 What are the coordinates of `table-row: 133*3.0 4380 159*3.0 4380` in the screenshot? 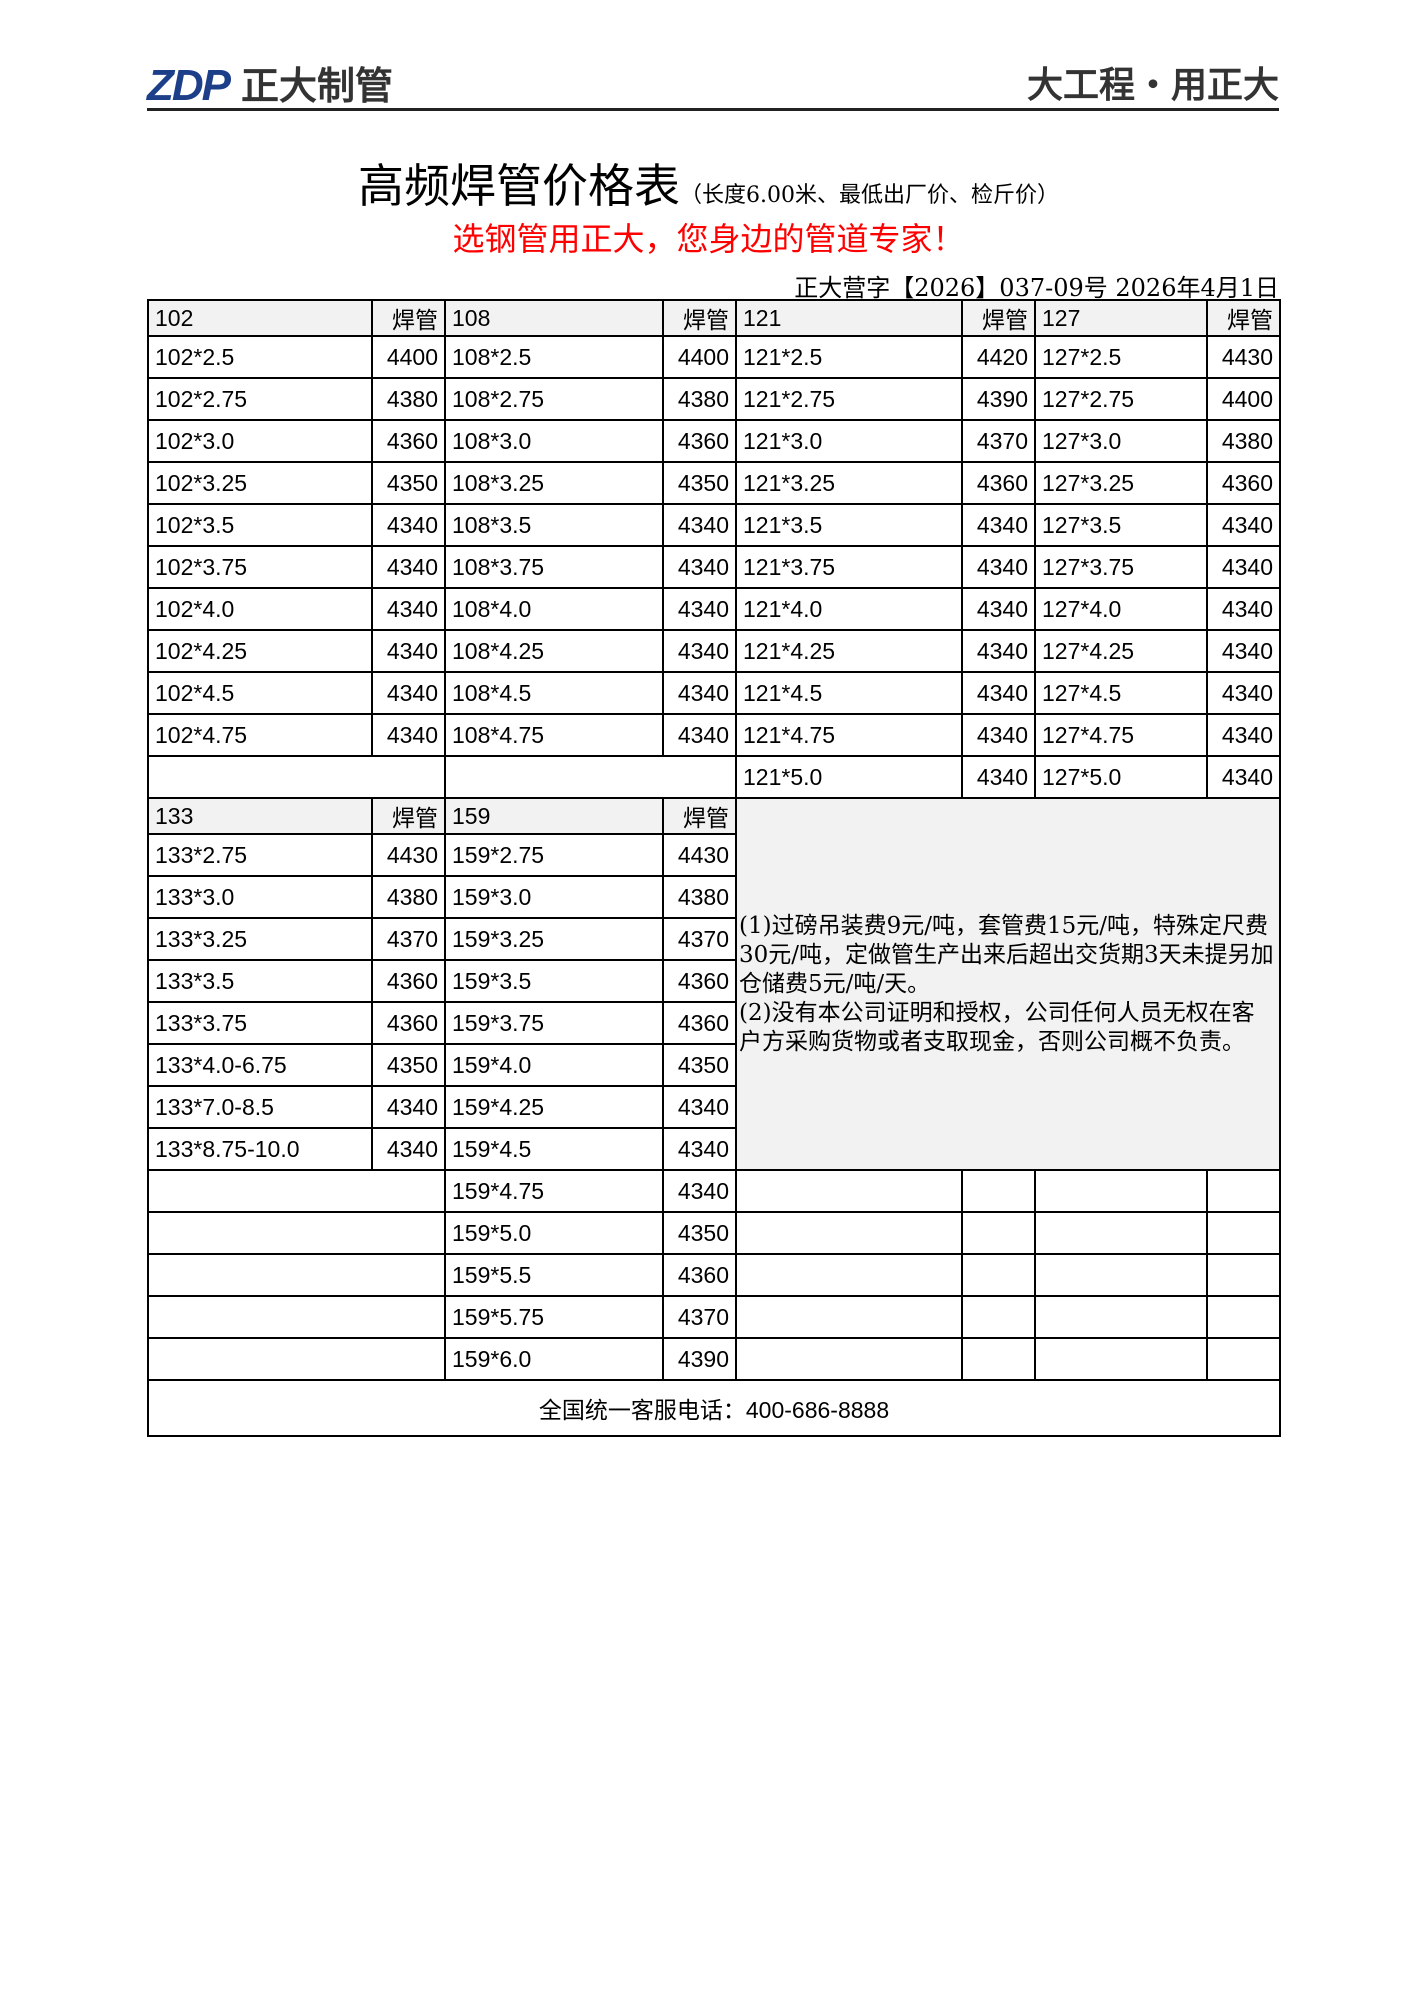 It's located at (713, 897).